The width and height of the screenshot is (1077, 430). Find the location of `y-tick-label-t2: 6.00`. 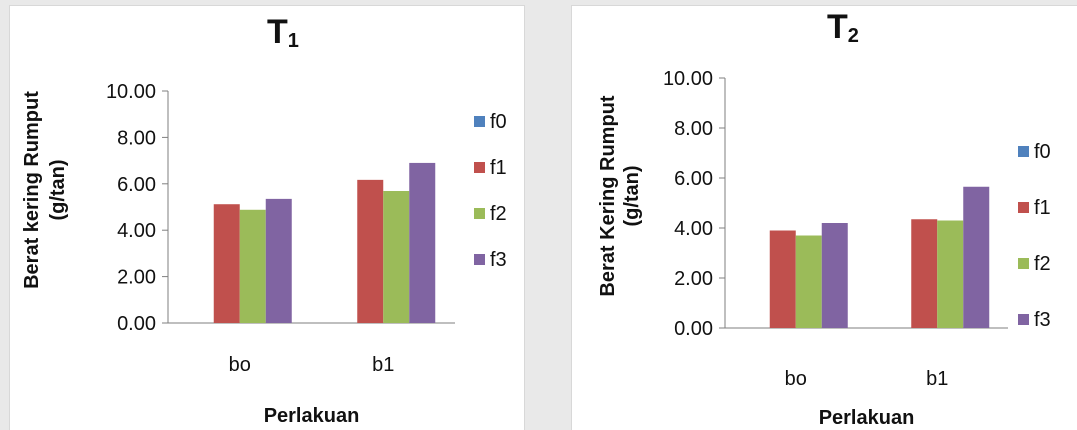

y-tick-label-t2: 6.00 is located at coordinates (693, 179).